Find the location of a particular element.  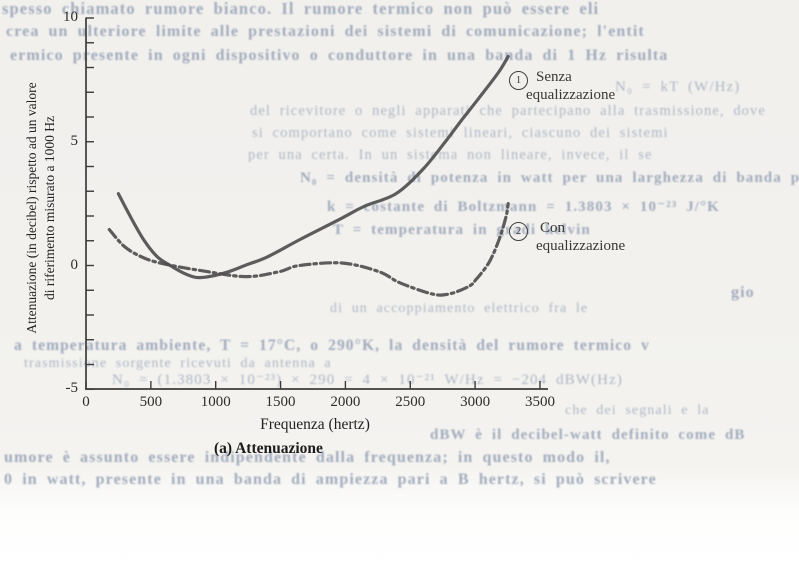

y-axis-title-line2: di riferimento misurato a 1000 Hz is located at coordinates (49, 208).